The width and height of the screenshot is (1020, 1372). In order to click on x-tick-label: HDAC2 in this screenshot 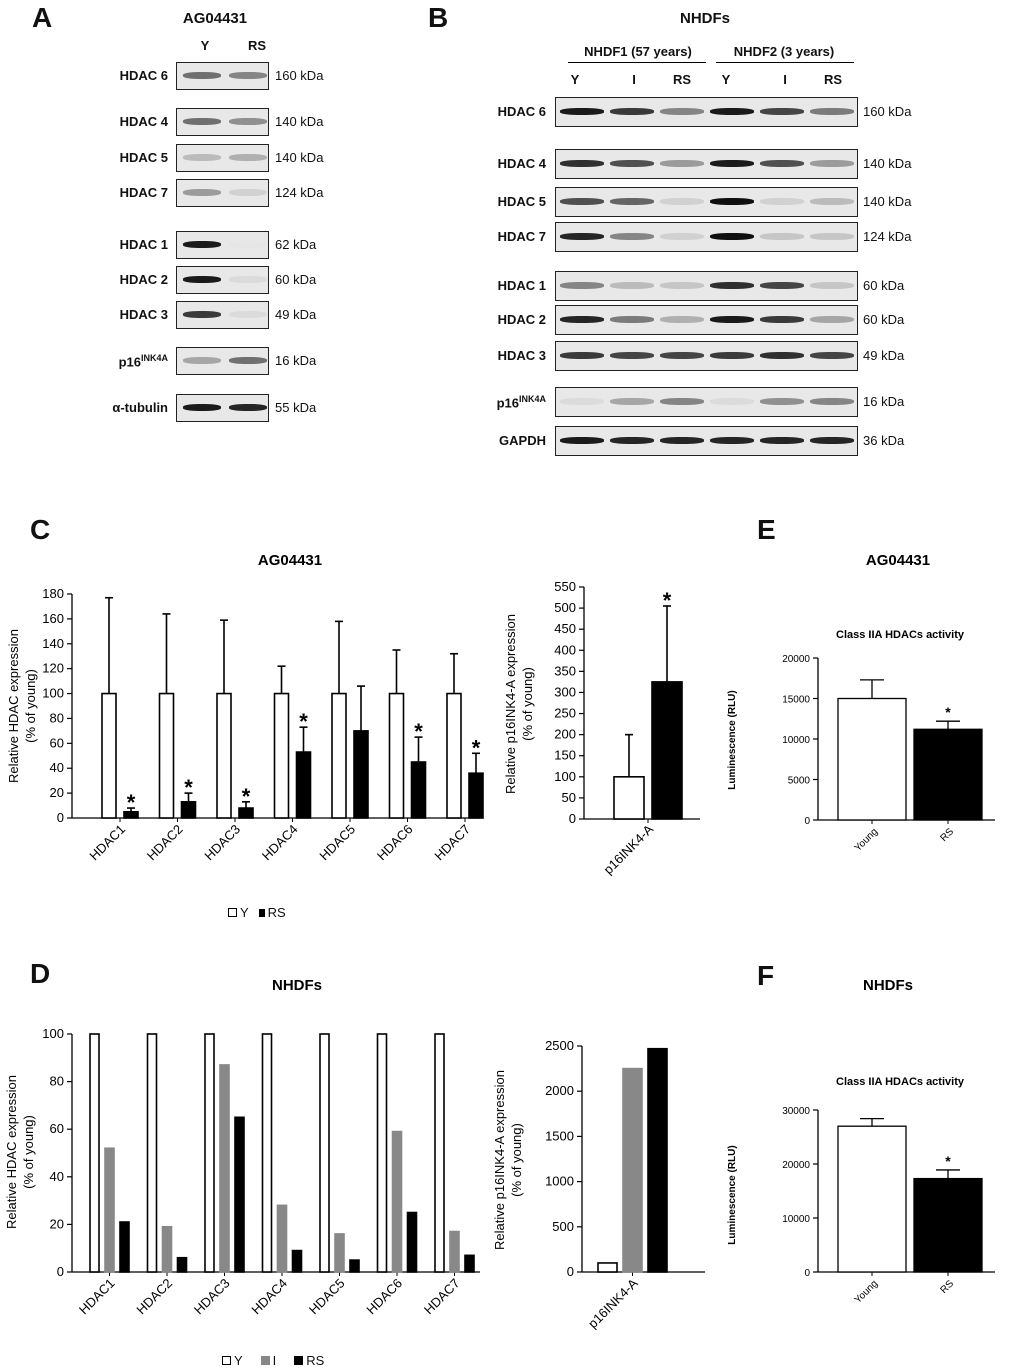, I will do `click(165, 843)`.